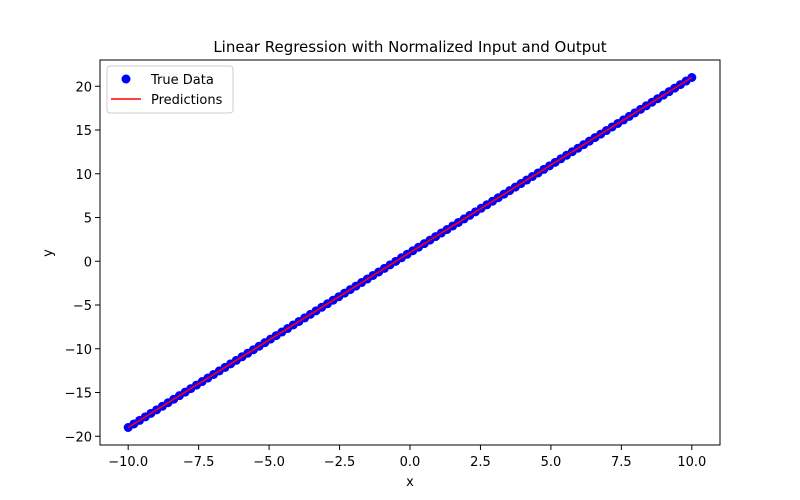 This screenshot has width=800, height=500. What do you see at coordinates (48, 253) in the screenshot?
I see `y-axis-label: y` at bounding box center [48, 253].